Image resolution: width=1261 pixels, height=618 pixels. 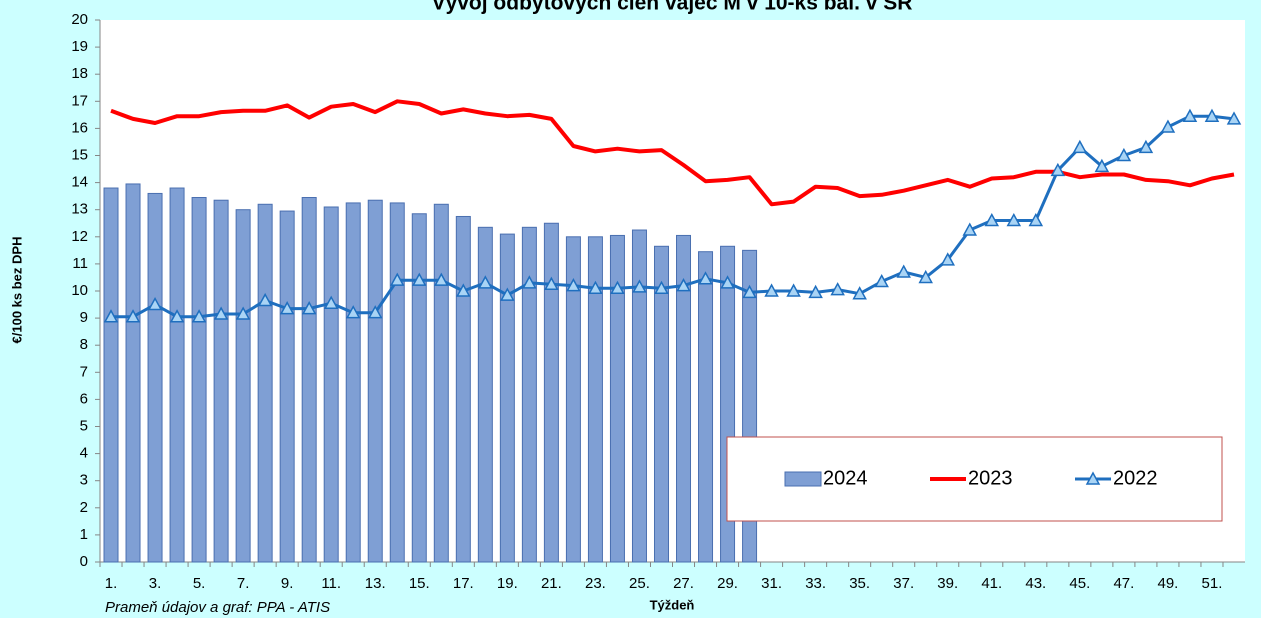 What do you see at coordinates (84, 344) in the screenshot?
I see `y-tick-label: 8` at bounding box center [84, 344].